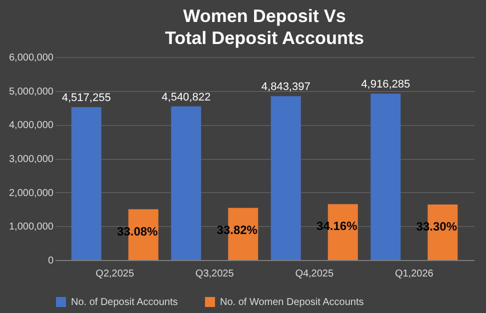  What do you see at coordinates (414, 274) in the screenshot?
I see `x-tick-label: Q1,2026` at bounding box center [414, 274].